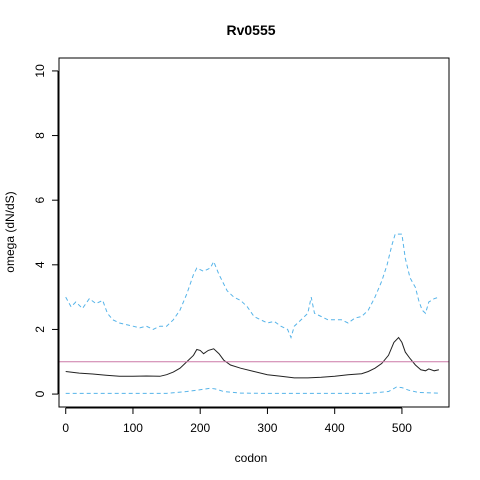  What do you see at coordinates (267, 428) in the screenshot?
I see `x-tick-label-300: 300` at bounding box center [267, 428].